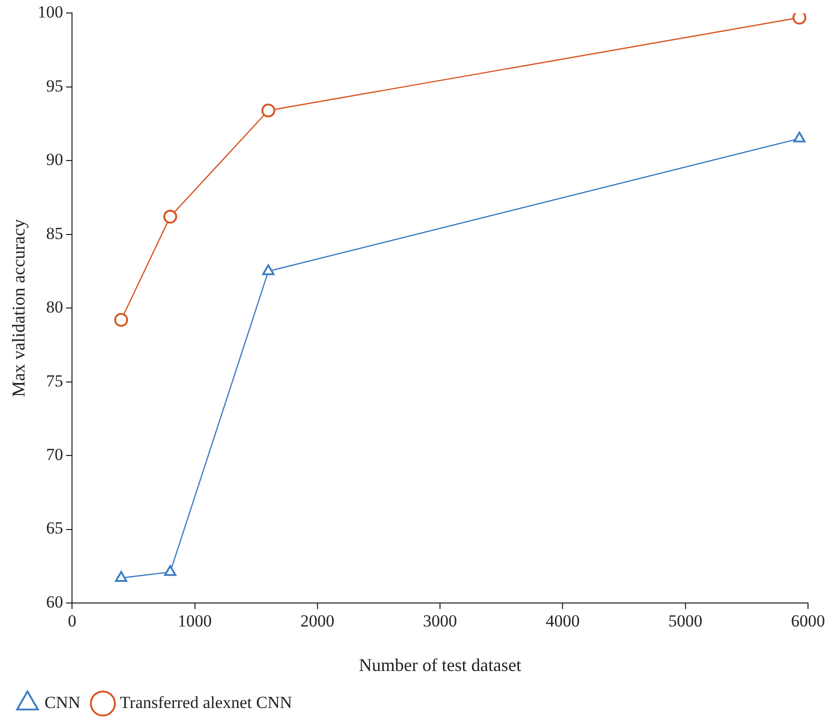  I want to click on legend-label: Transferred alexnet CNN, so click(206, 702).